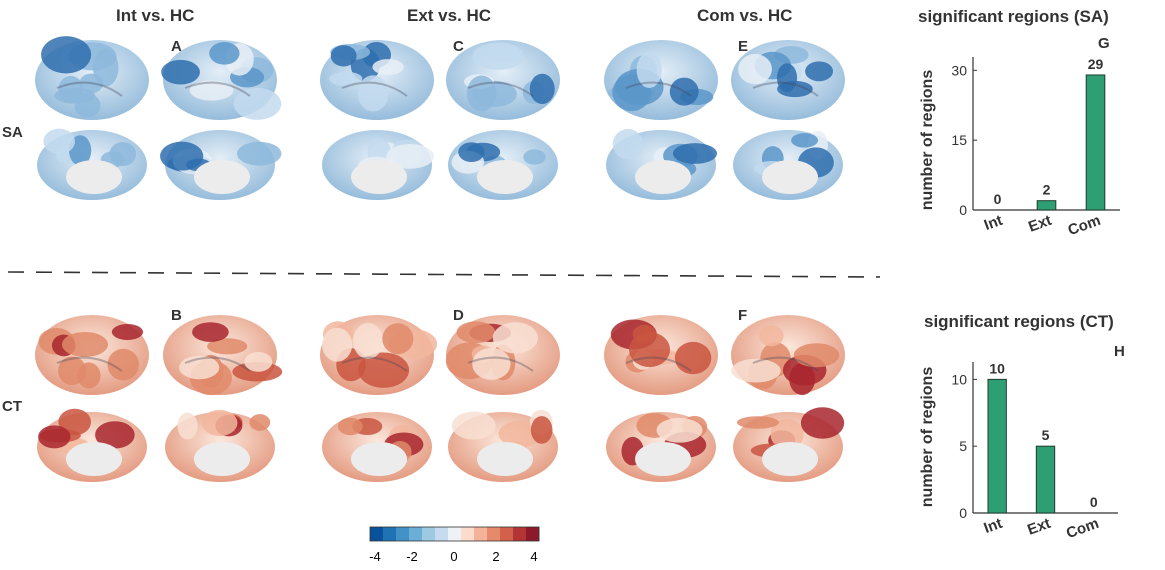 This screenshot has height=570, width=1165. Describe the element at coordinates (963, 446) in the screenshot. I see `y-tick-label: 5` at that location.